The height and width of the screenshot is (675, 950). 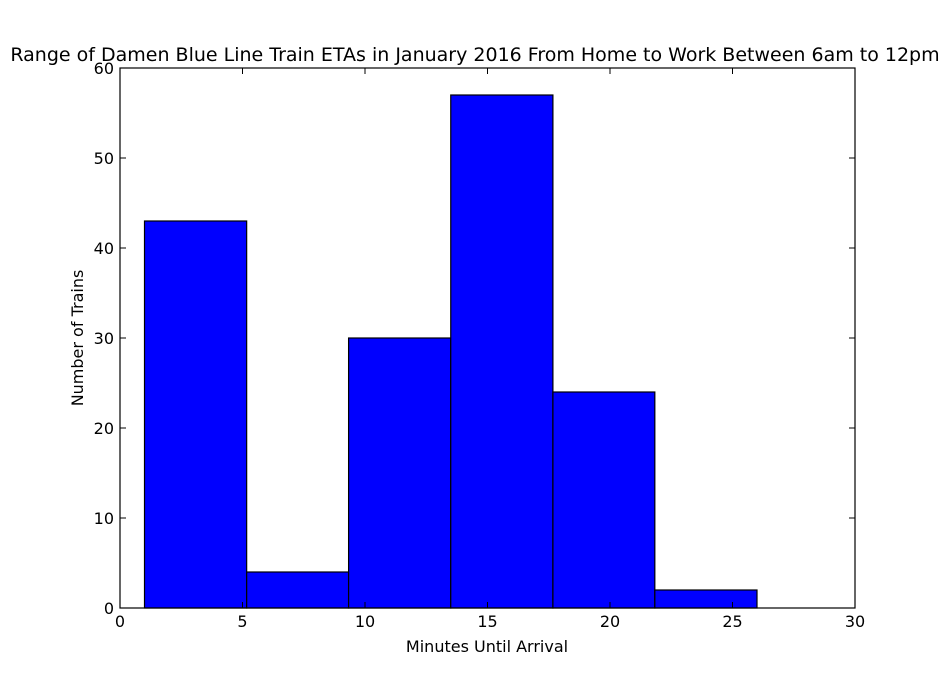 What do you see at coordinates (120, 621) in the screenshot?
I see `x-tick-label: 0` at bounding box center [120, 621].